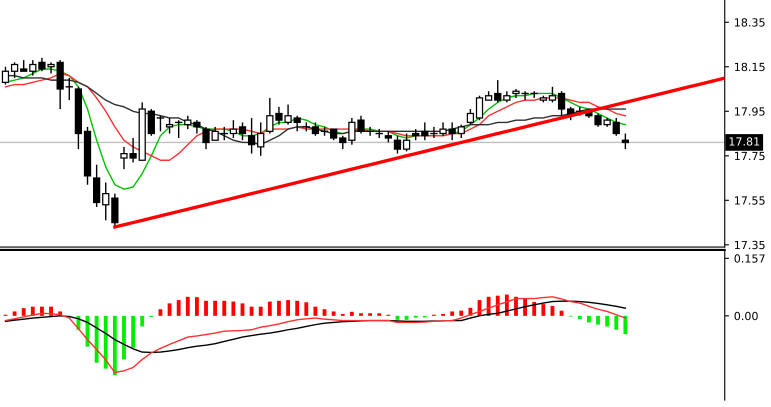  What do you see at coordinates (745, 141) in the screenshot?
I see `ref-line-label: 17.81` at bounding box center [745, 141].